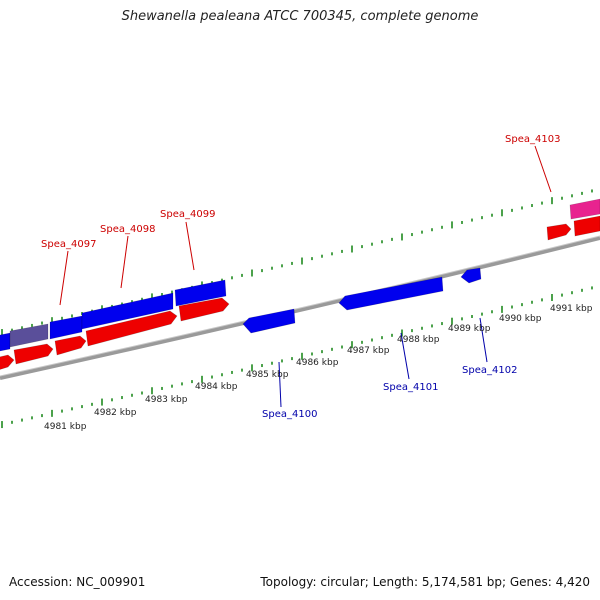 This screenshot has height=600, width=600. Describe the element at coordinates (317, 363) in the screenshot. I see `kbp-label: 4986 kbp` at that location.